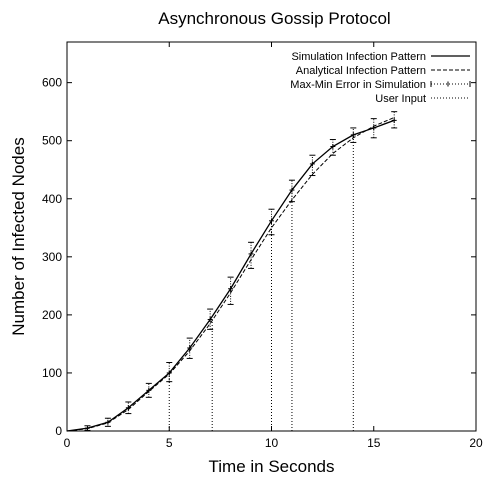 The width and height of the screenshot is (483, 479). I want to click on y-tick-label: 300, so click(52, 257).